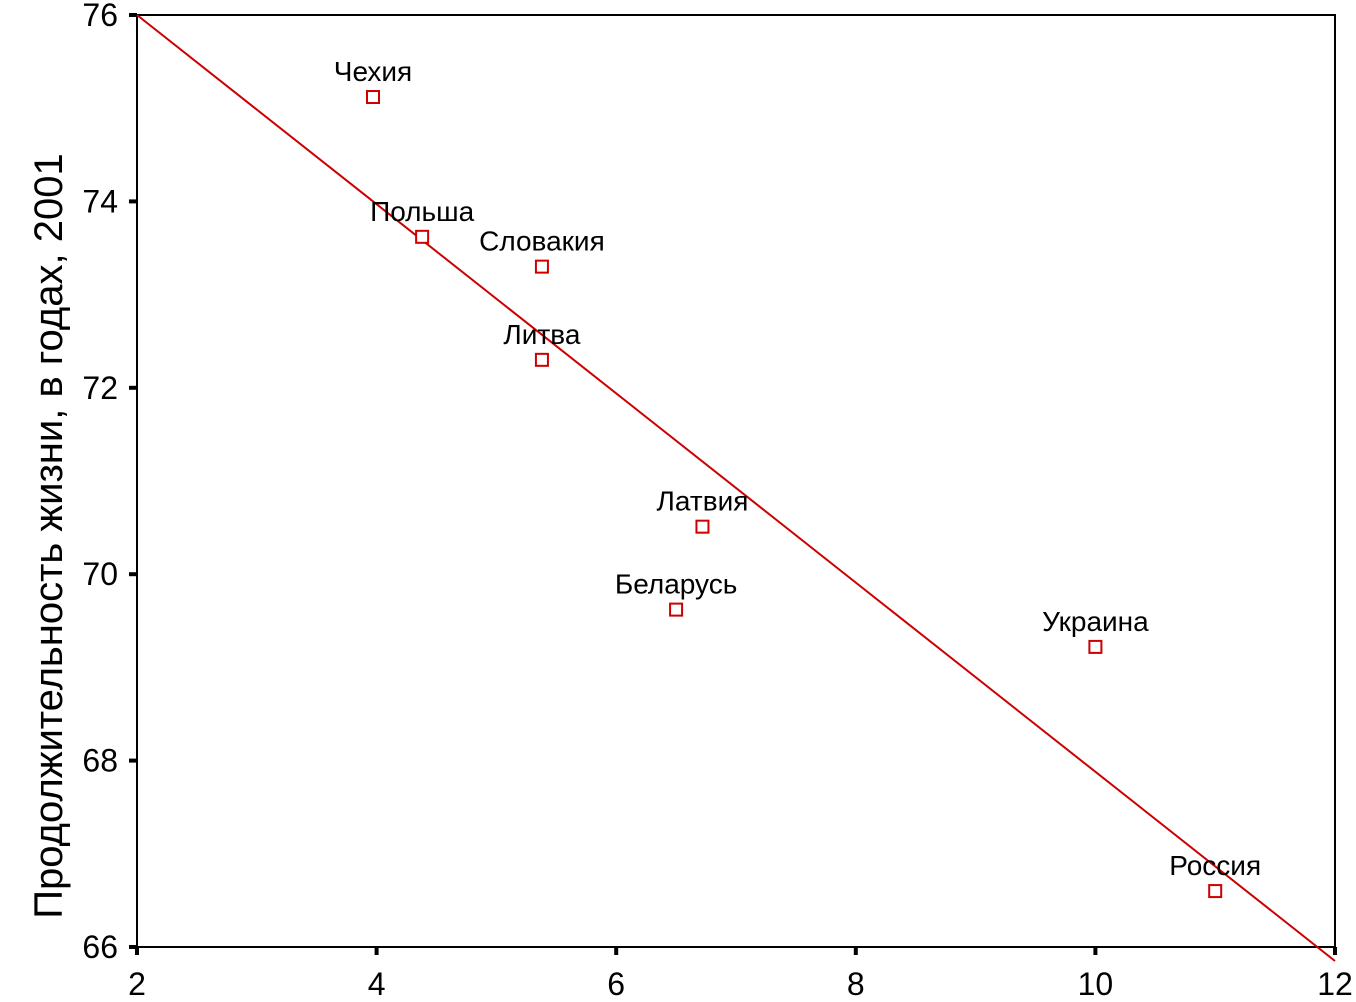 The width and height of the screenshot is (1356, 1002). I want to click on y-axis-label: Продолжительность жизни, в годах, 2001, so click(49, 535).